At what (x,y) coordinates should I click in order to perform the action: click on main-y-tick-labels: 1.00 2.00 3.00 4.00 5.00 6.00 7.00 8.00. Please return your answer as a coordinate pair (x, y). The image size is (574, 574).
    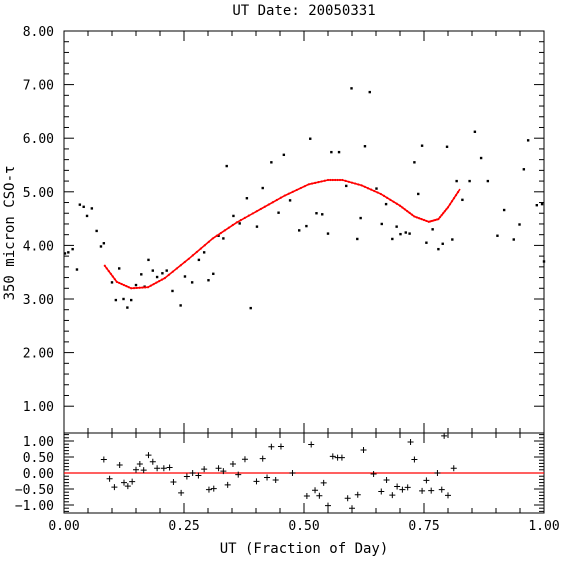
    Looking at the image, I should click on (38, 220).